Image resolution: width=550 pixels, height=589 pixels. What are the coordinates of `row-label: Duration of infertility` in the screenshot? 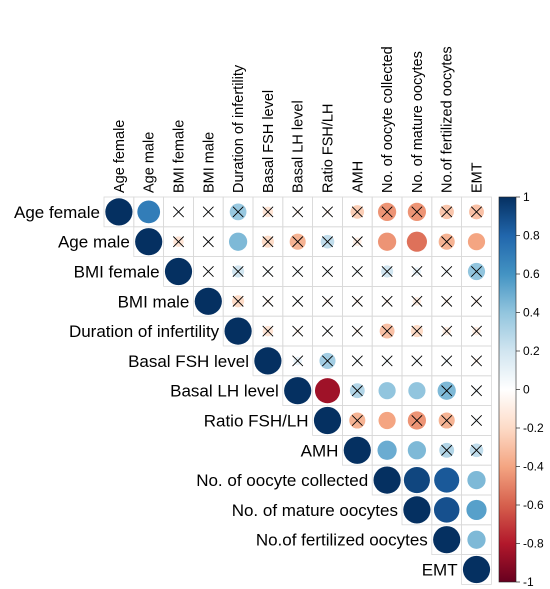 It's located at (144, 331).